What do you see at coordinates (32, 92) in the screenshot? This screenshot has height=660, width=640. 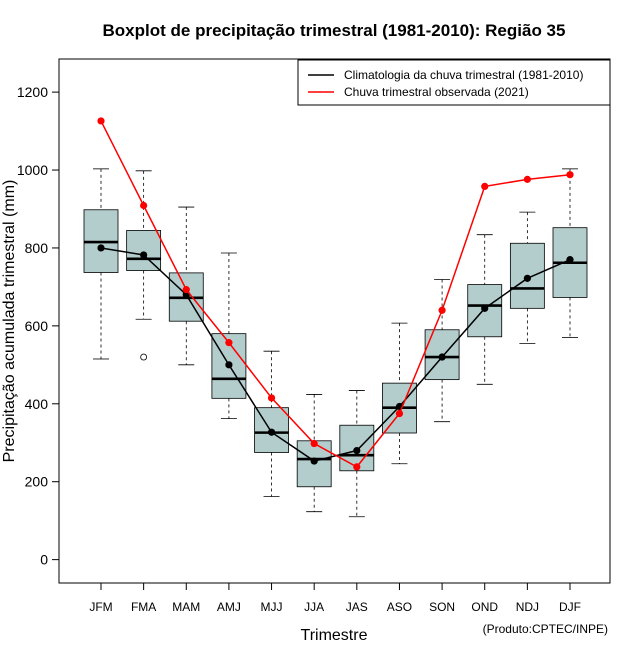 I see `y-tick-label: 1200` at bounding box center [32, 92].